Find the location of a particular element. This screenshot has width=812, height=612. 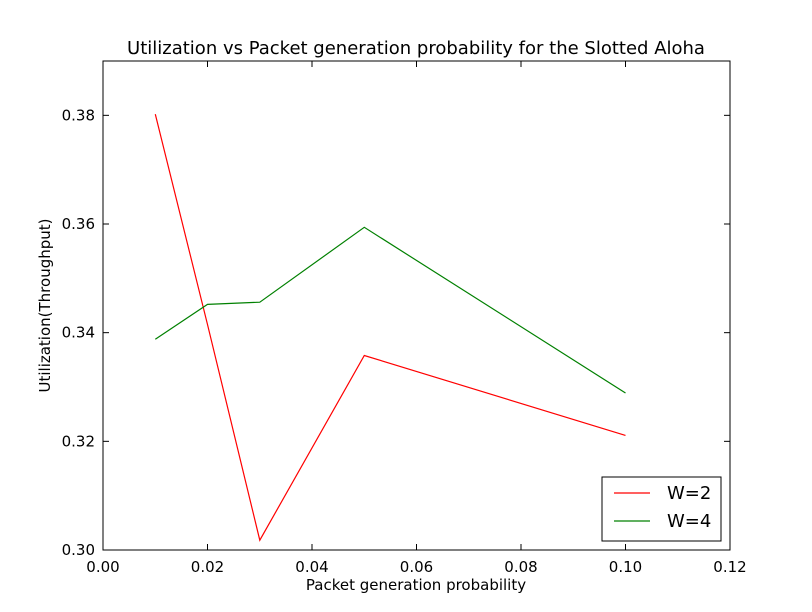

y-axis-label: Utilization(Throughput) is located at coordinates (45, 306).